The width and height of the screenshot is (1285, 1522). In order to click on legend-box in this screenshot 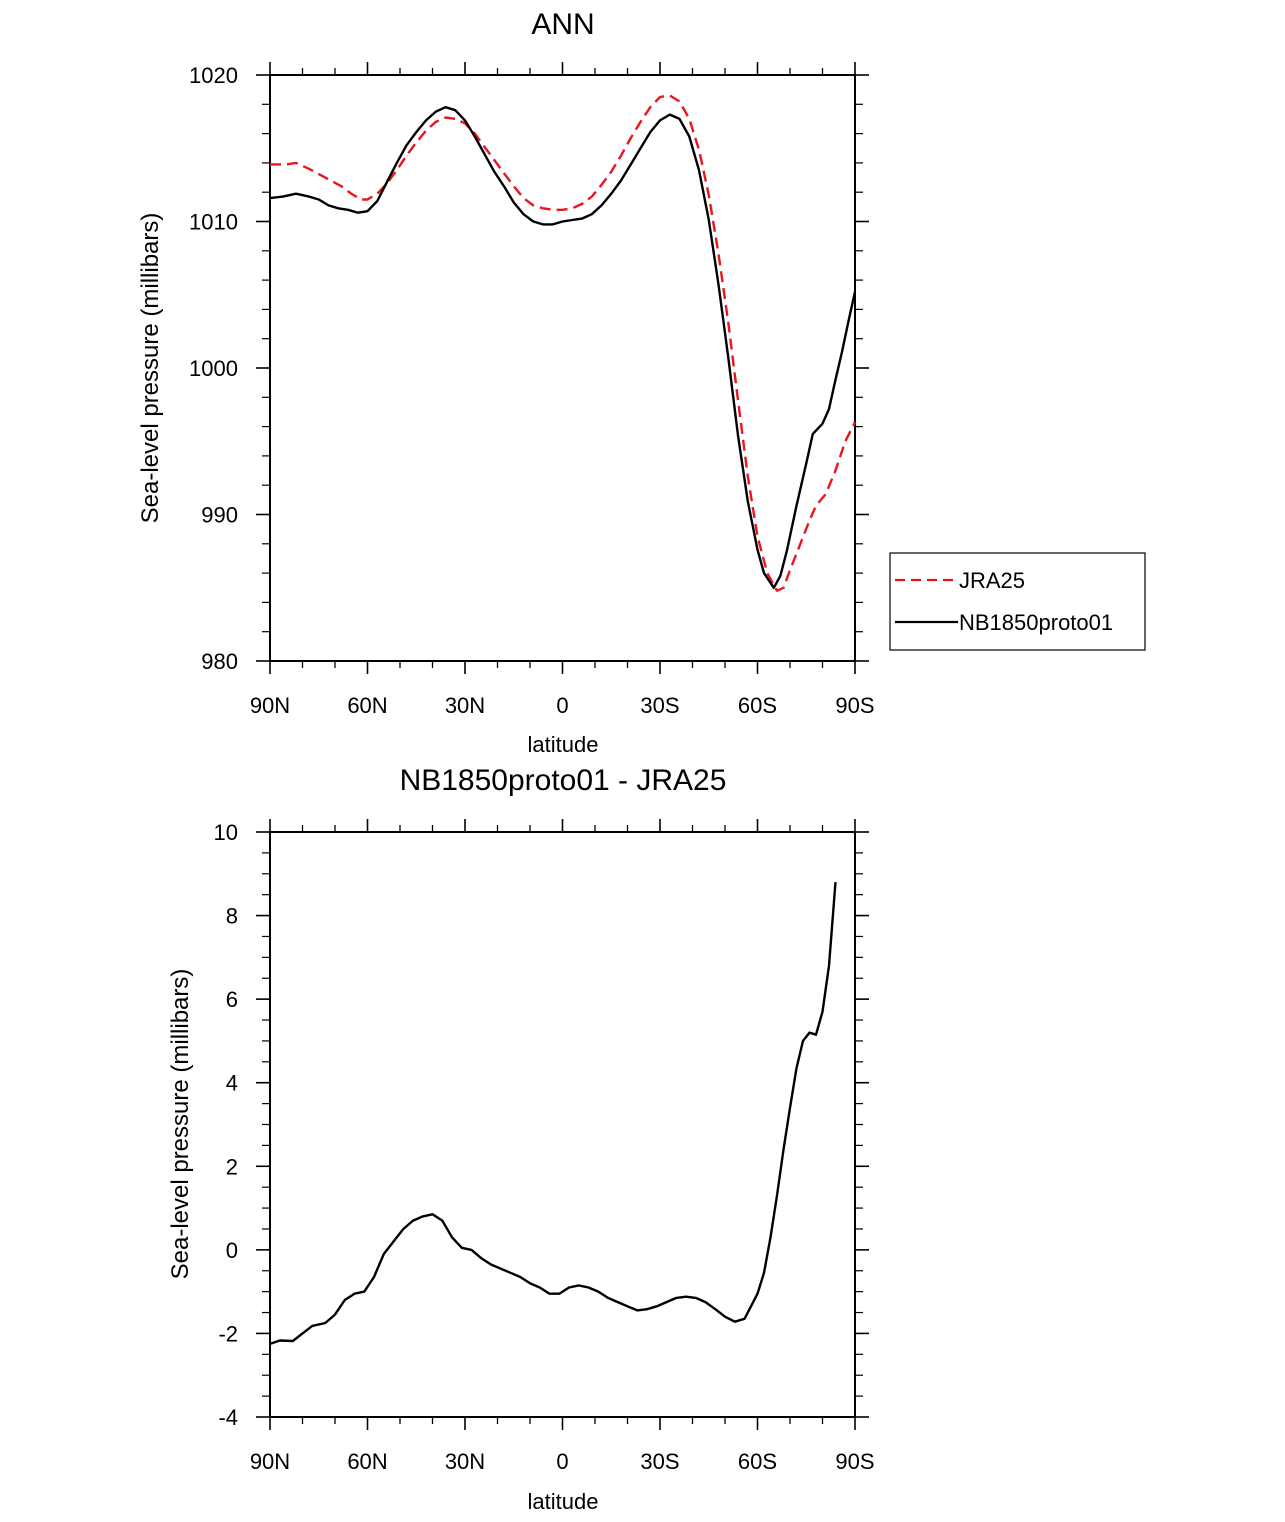, I will do `click(1017, 601)`.